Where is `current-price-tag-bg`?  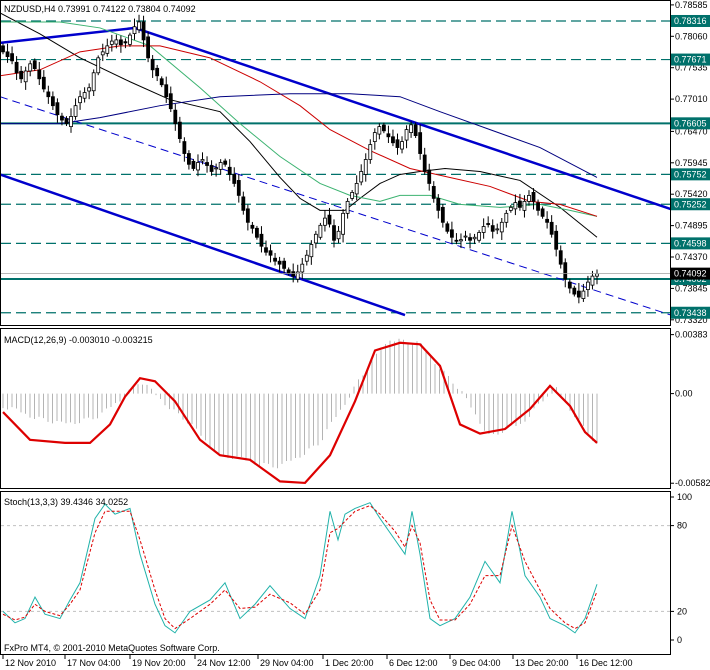 current-price-tag-bg is located at coordinates (690, 273).